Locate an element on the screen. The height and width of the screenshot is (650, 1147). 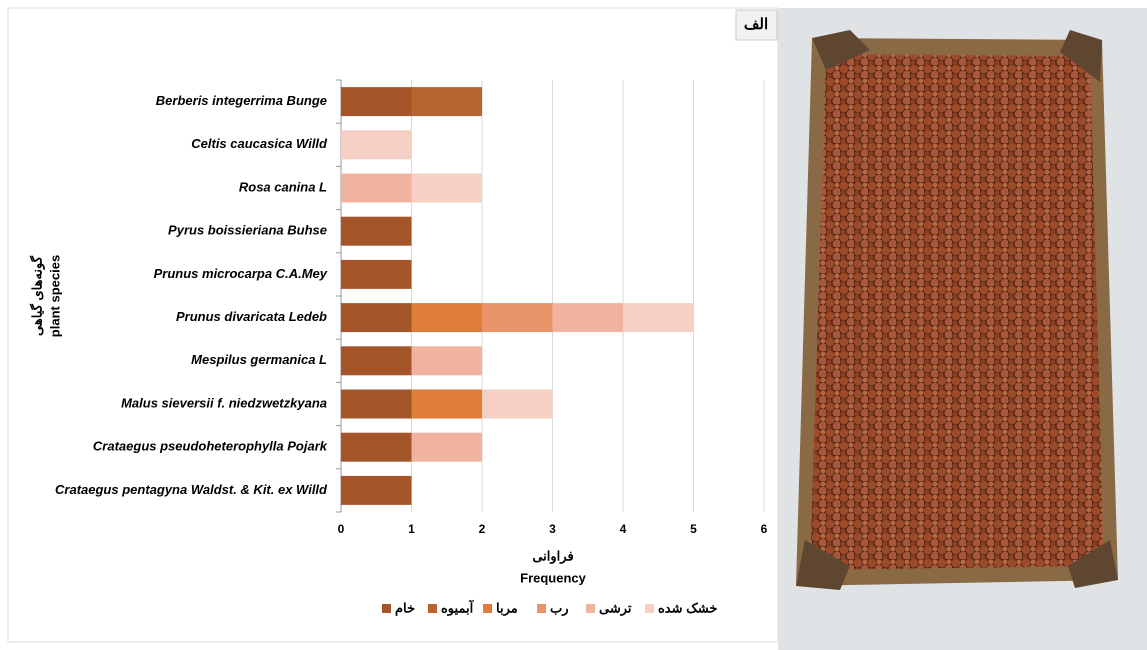
legend-label: رب is located at coordinates (559, 608).